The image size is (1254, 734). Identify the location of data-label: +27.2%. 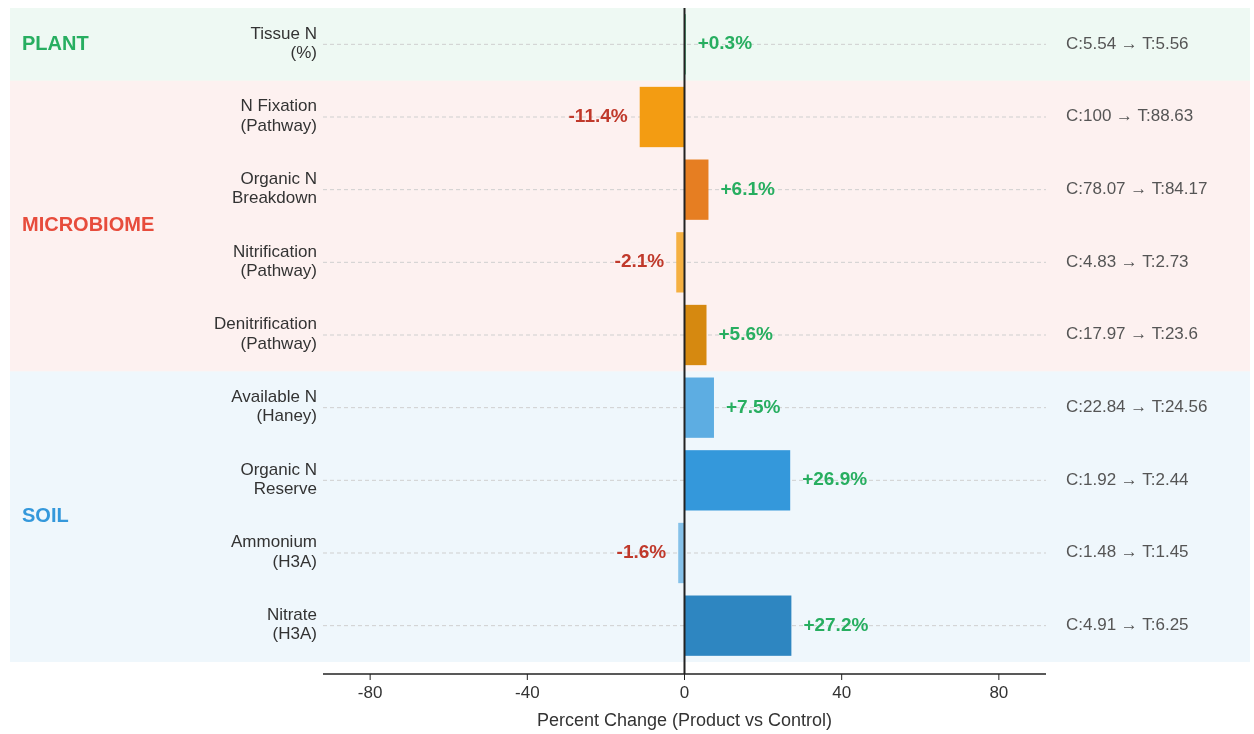
(836, 624).